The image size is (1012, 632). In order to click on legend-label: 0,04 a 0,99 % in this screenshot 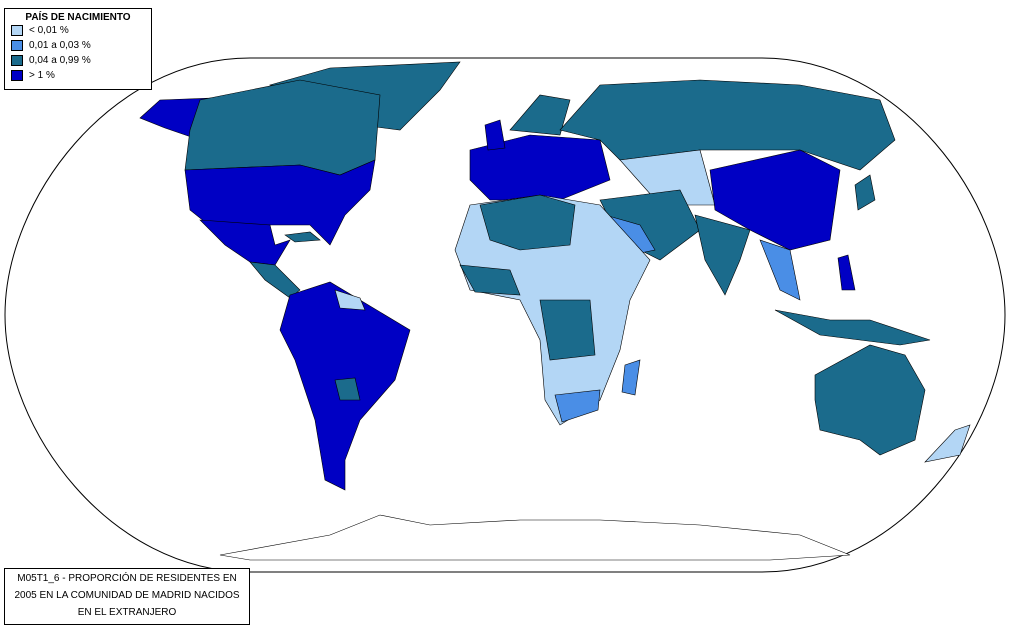, I will do `click(60, 60)`.